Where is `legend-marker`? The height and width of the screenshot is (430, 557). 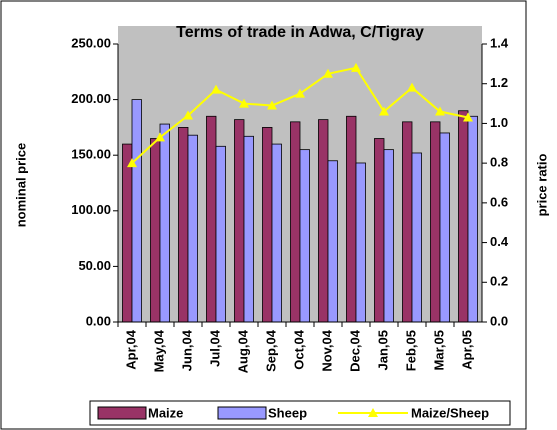
legend-marker is located at coordinates (373, 412).